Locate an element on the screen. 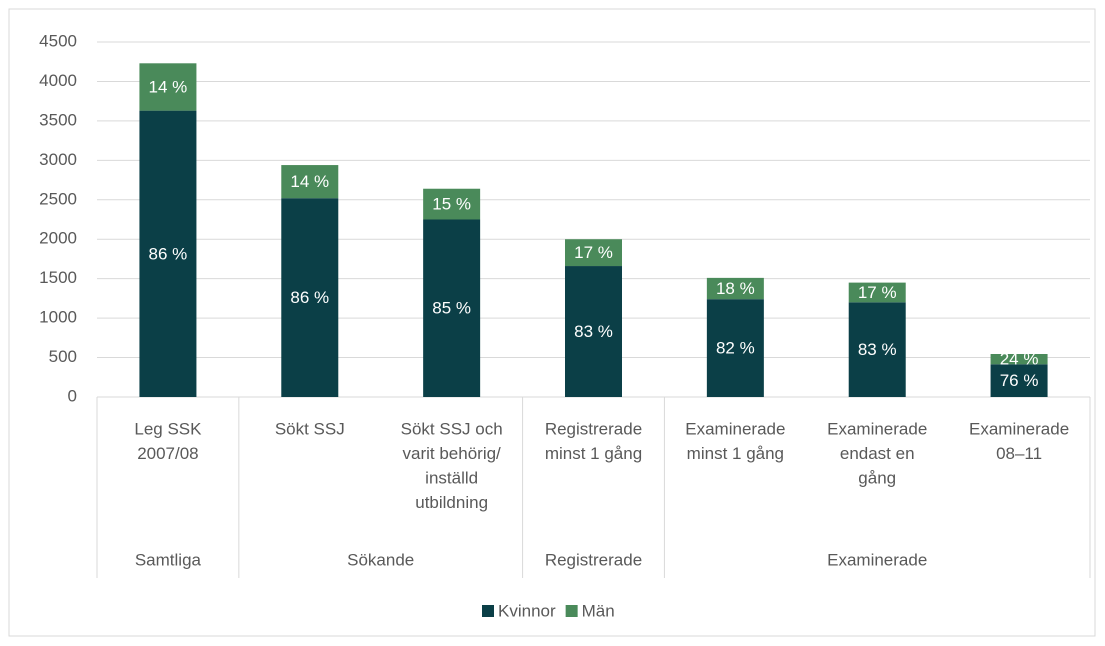  y-tick-label: 3500 is located at coordinates (58, 119).